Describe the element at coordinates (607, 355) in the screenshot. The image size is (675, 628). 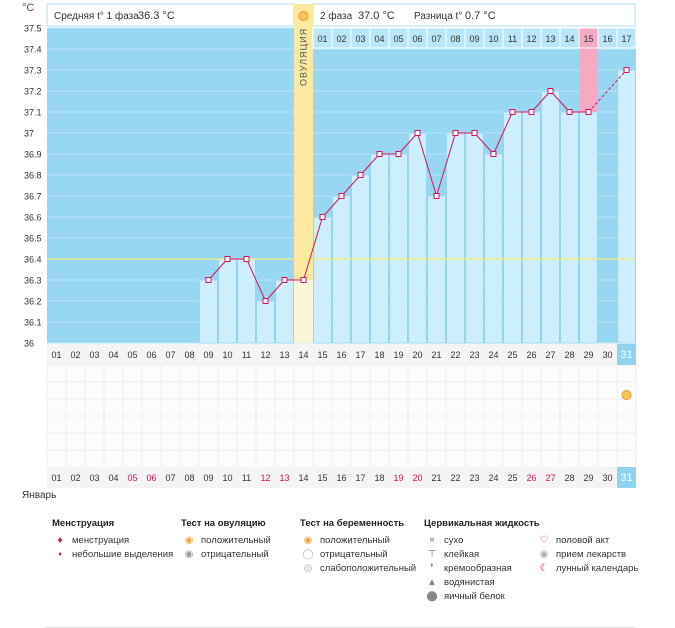
I see `x-tick-label: 30` at that location.